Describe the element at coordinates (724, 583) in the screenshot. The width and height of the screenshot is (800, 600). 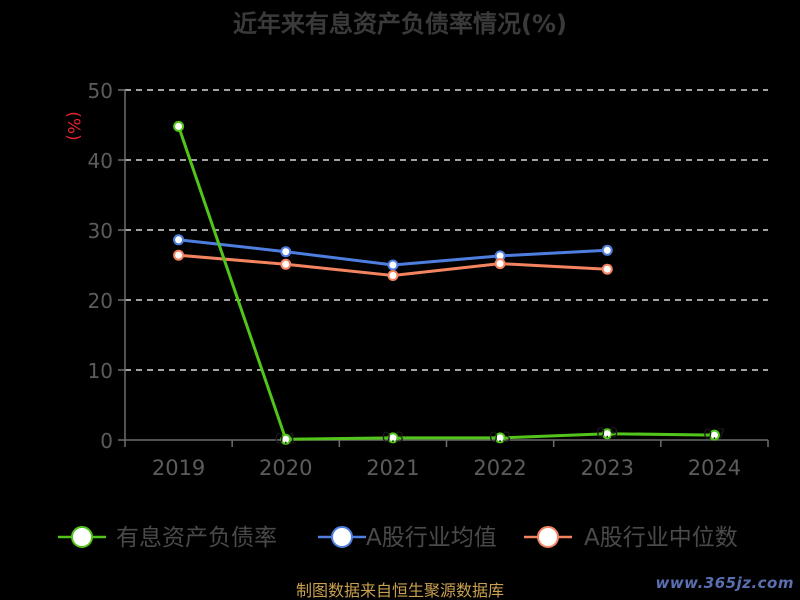
I see `watermark-text: www.365jz.com` at that location.